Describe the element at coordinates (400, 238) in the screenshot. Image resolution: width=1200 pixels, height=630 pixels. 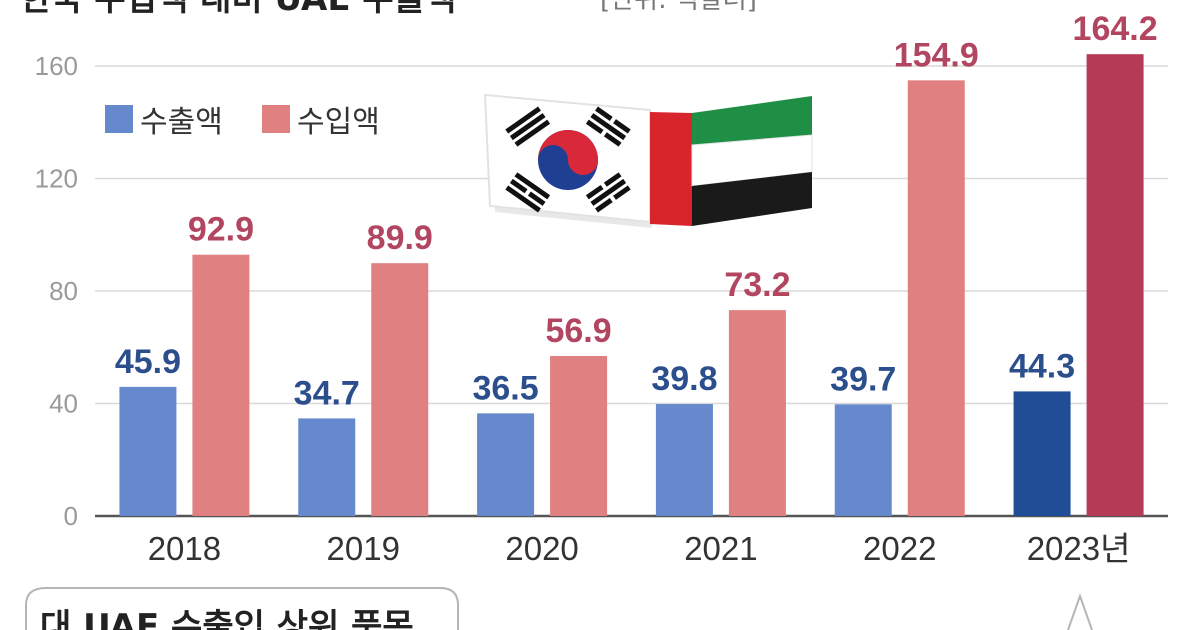
I see `value-label-import: 89.9` at that location.